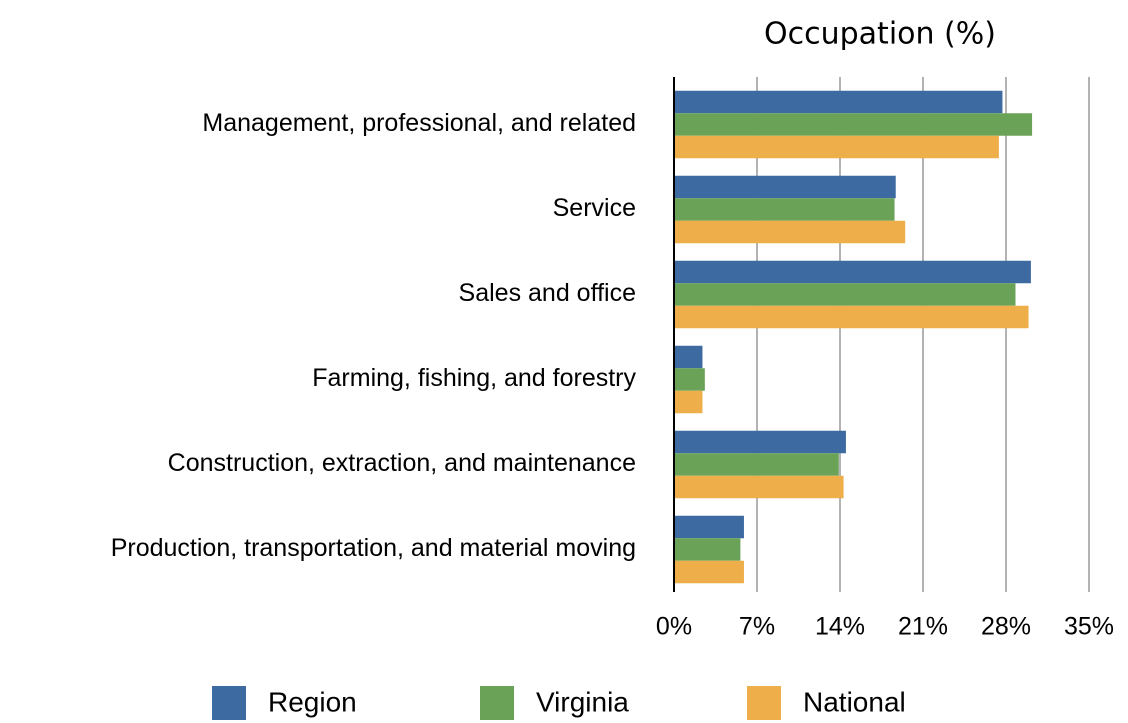 The height and width of the screenshot is (723, 1128). Describe the element at coordinates (1006, 627) in the screenshot. I see `x-tick-label: 28%` at that location.